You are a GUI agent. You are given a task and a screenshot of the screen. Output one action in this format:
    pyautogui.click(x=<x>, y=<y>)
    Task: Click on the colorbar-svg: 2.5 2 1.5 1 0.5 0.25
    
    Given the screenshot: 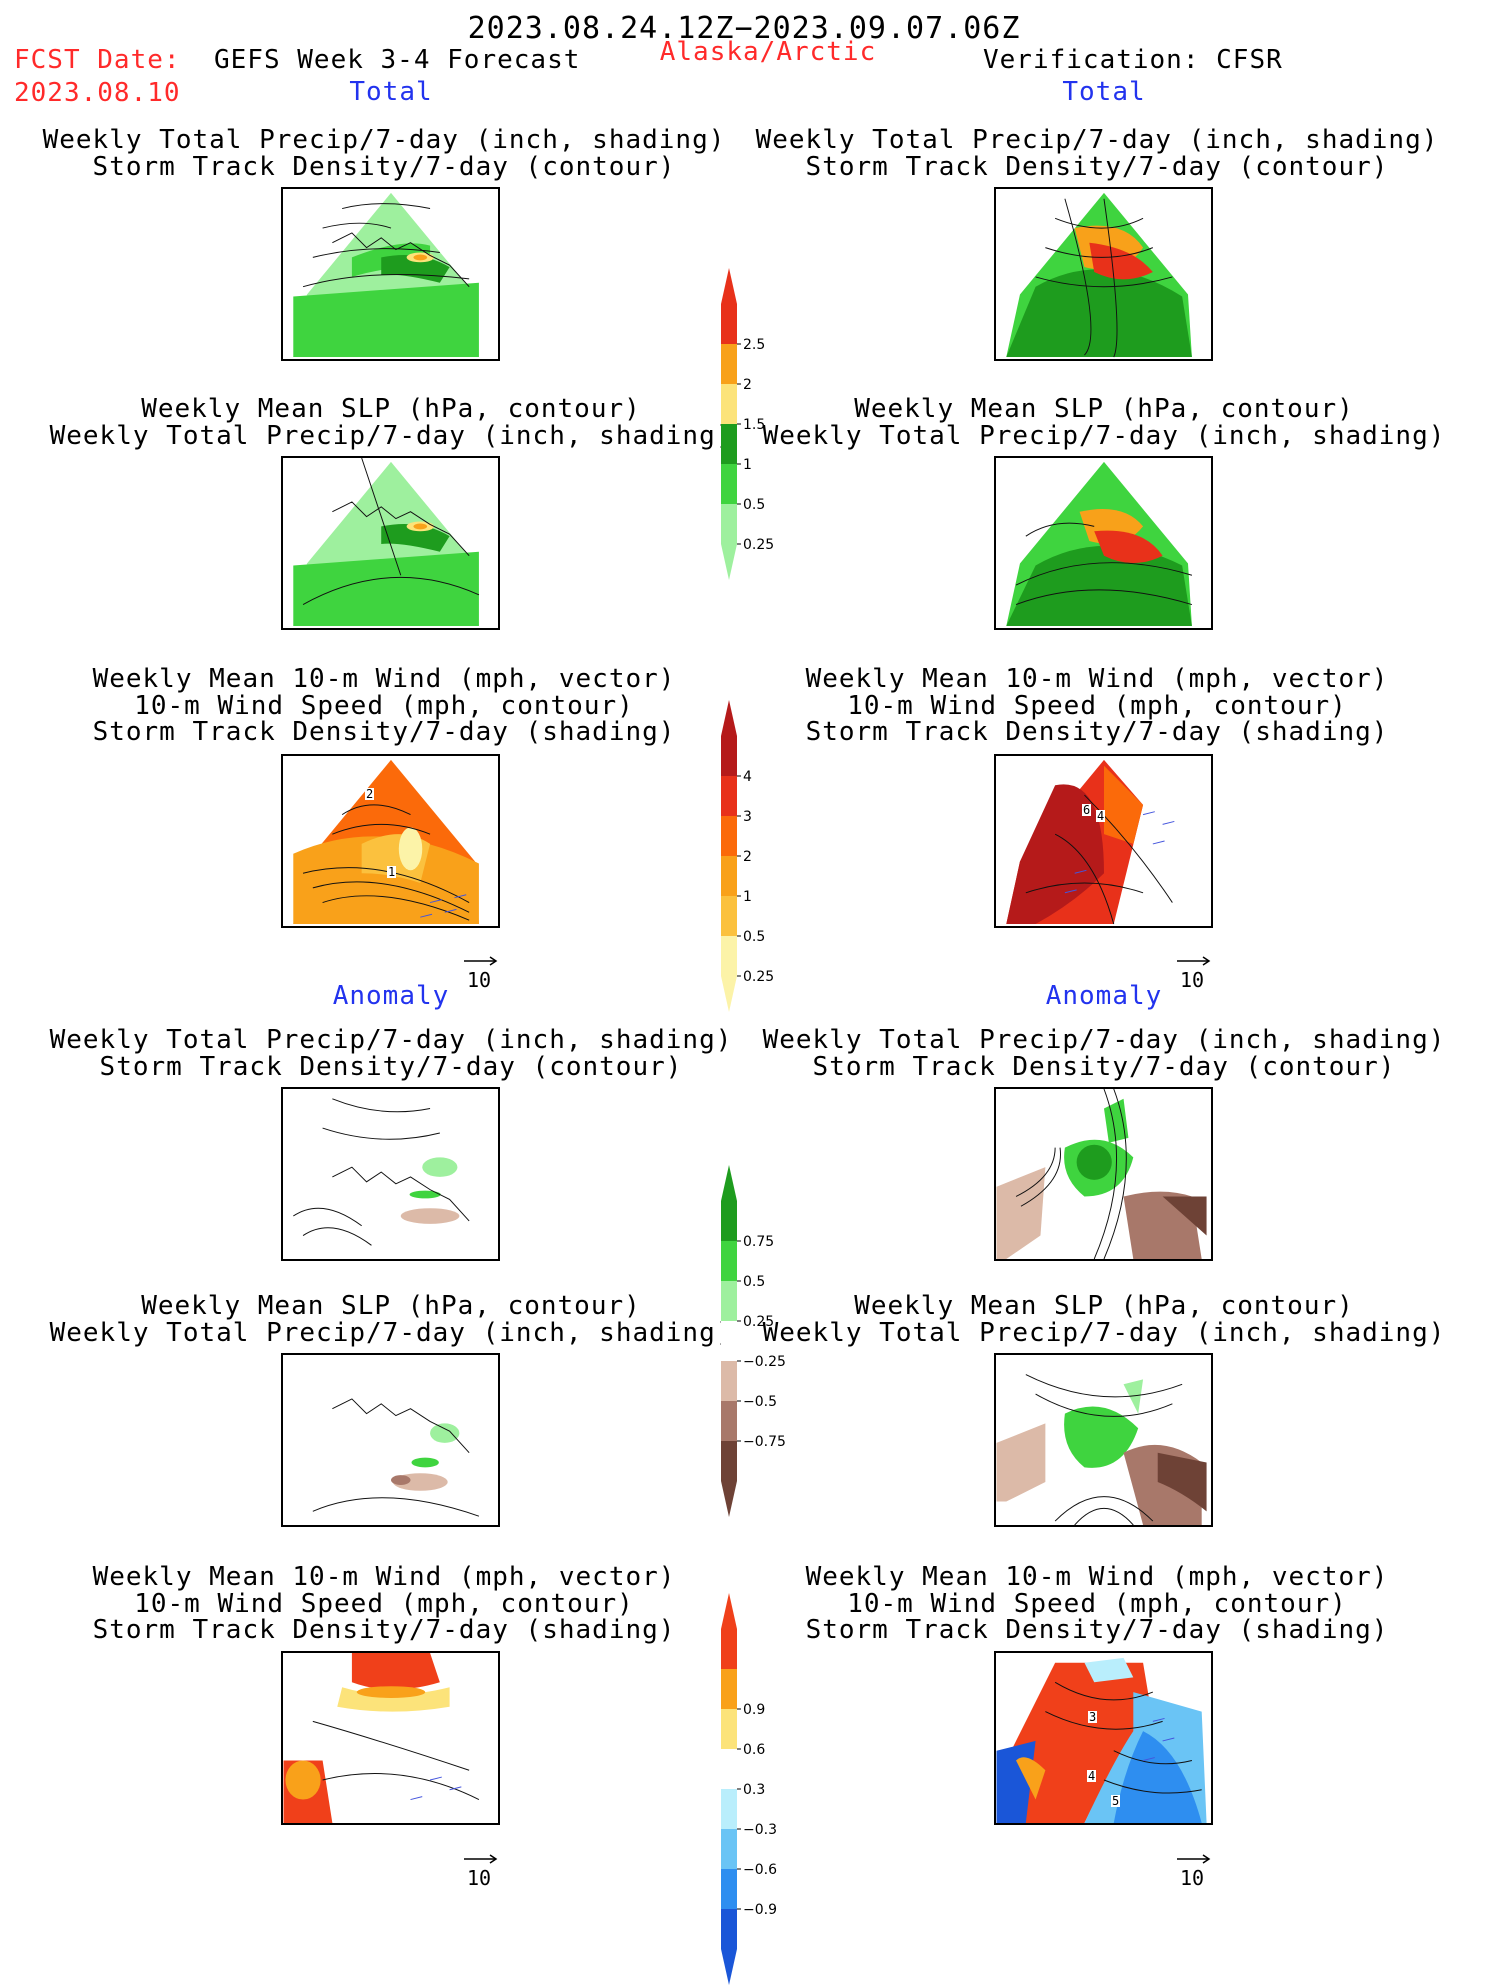 What is the action you would take?
    pyautogui.click(x=747, y=424)
    